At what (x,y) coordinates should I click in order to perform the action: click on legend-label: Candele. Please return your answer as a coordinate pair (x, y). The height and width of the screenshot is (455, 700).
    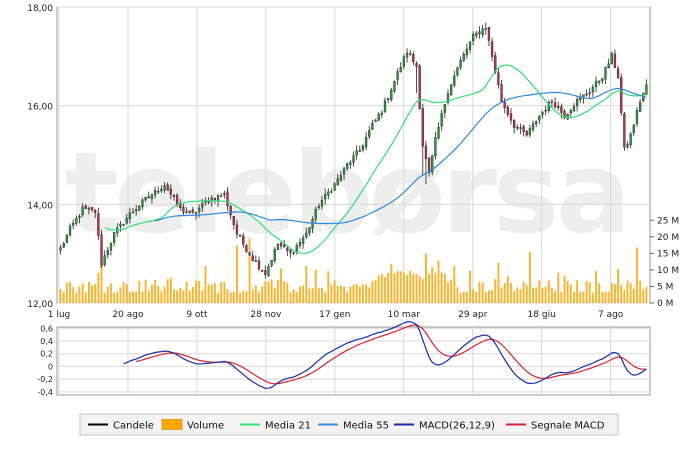
    Looking at the image, I should click on (133, 426).